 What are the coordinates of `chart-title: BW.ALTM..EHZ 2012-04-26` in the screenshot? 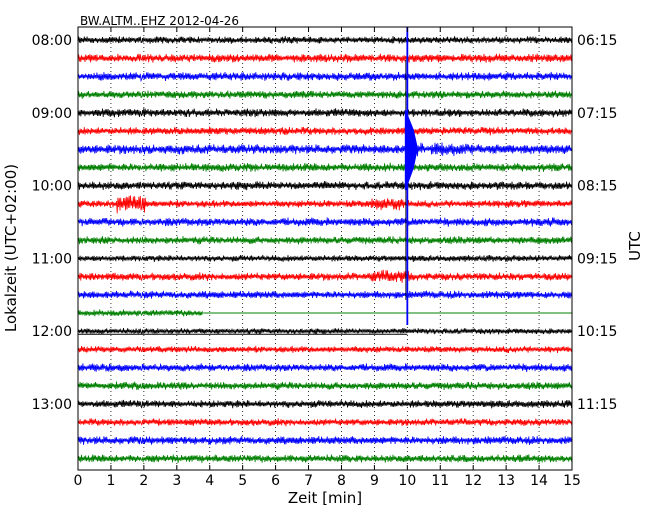 It's located at (159, 21).